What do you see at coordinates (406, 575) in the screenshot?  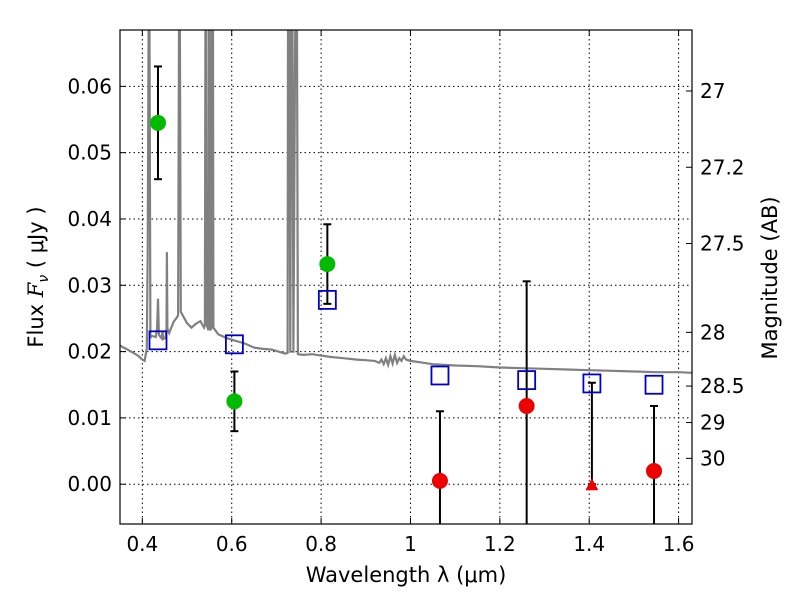 I see `x-axis-label: Wavelength λ (μm)` at bounding box center [406, 575].